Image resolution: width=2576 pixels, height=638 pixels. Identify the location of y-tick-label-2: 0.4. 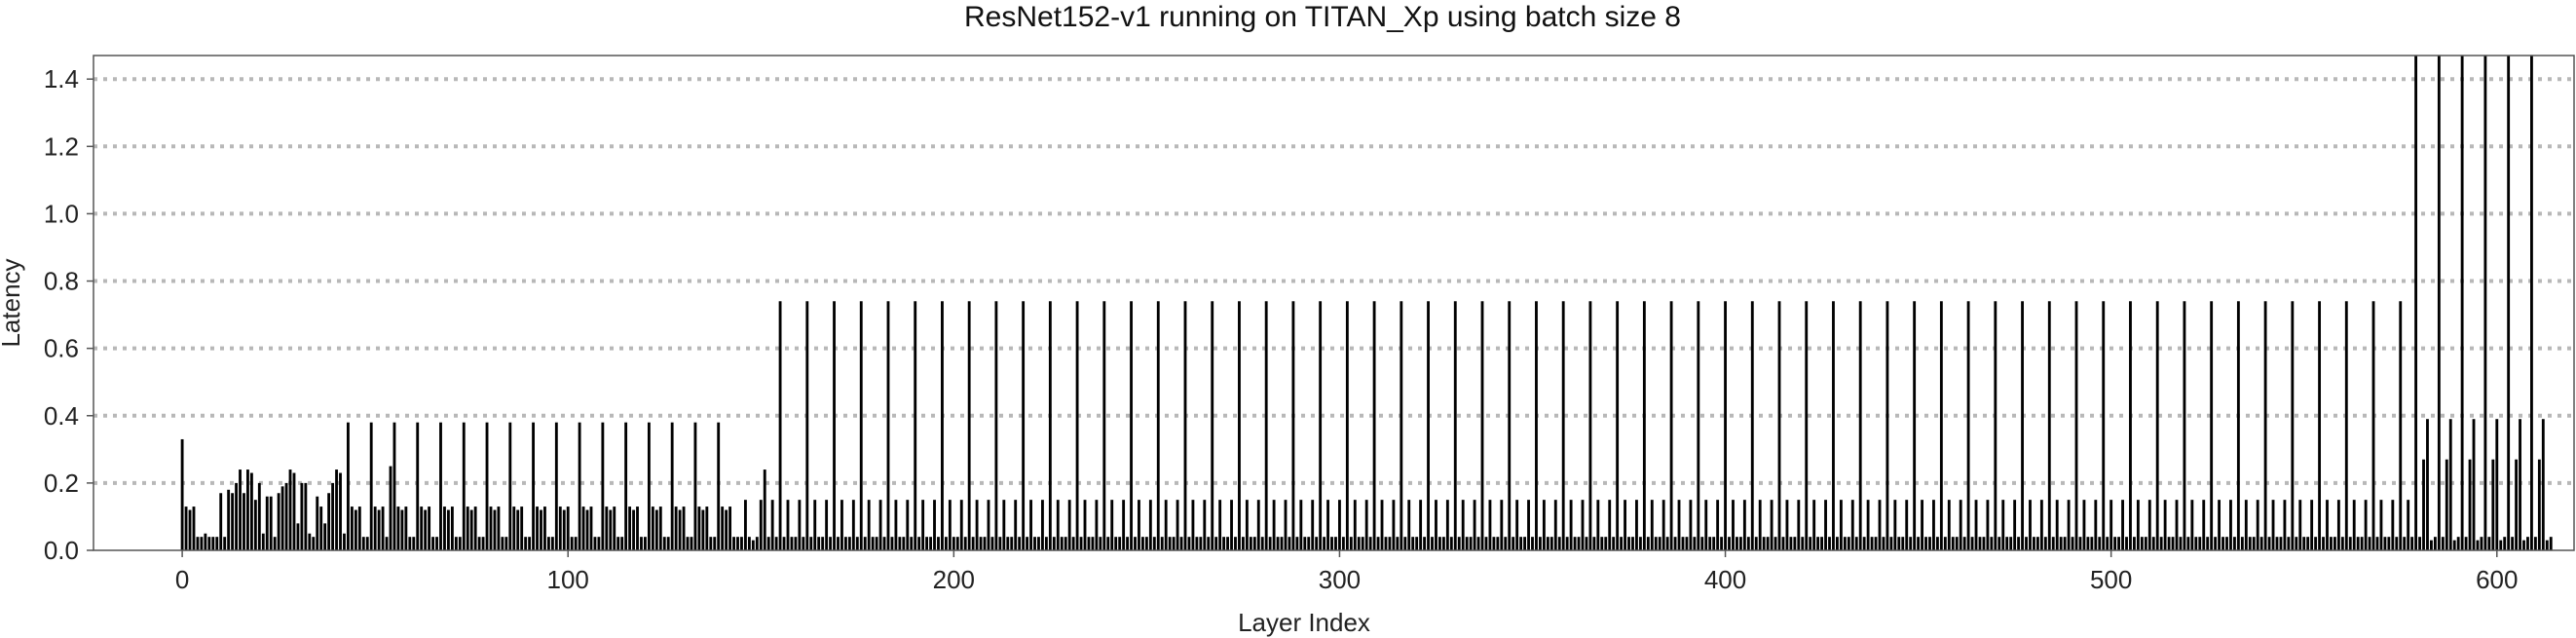
(61, 416).